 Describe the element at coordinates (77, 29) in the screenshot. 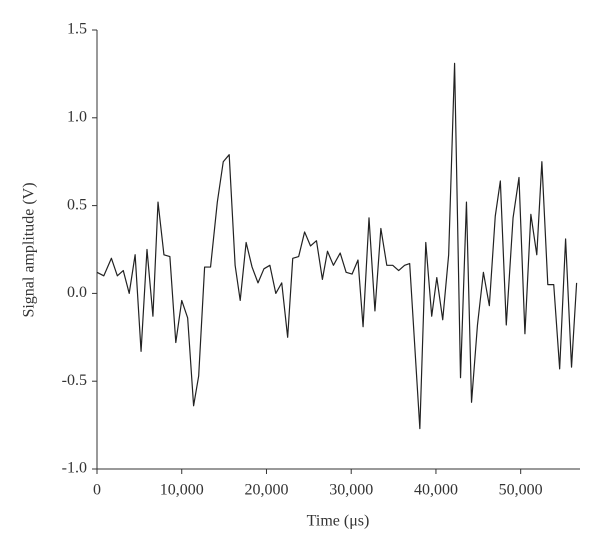

I see `y-tick-label: 1.5` at that location.